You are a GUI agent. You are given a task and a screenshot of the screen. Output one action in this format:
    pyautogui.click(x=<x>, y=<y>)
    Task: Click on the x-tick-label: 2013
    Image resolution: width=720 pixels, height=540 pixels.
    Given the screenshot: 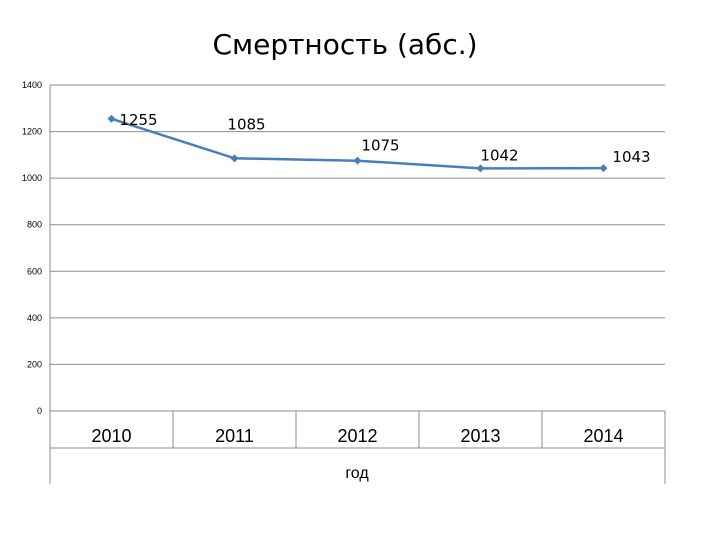 What is the action you would take?
    pyautogui.click(x=480, y=436)
    